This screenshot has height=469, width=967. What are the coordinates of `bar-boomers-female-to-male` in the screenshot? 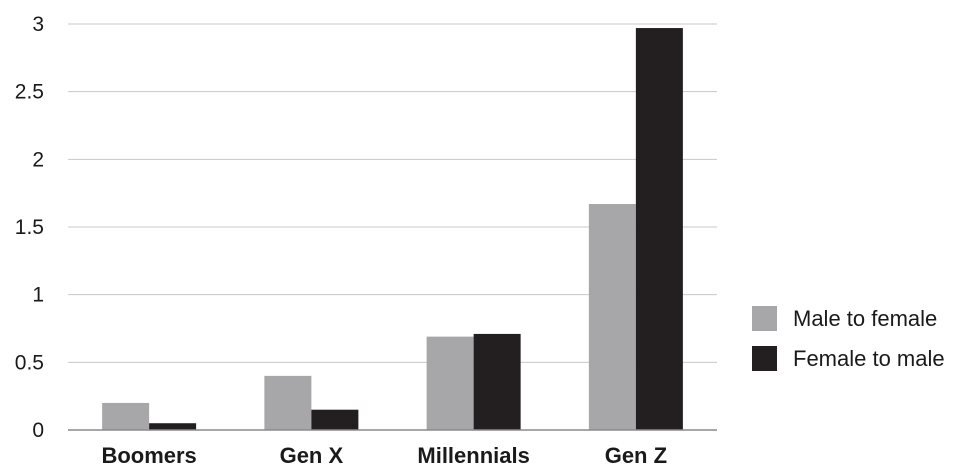 It's located at (172, 426).